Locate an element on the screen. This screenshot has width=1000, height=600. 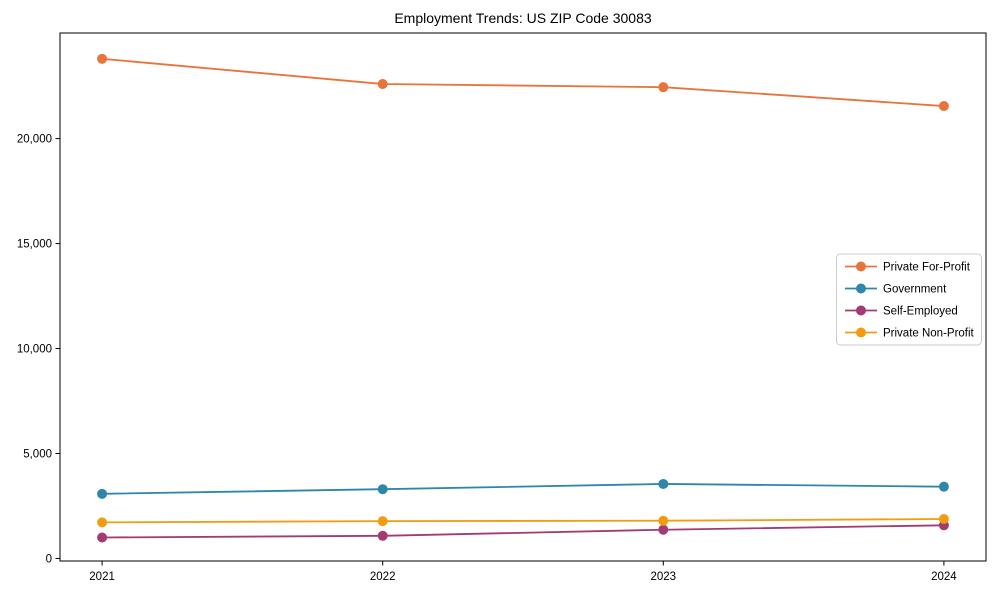
y-tick-label: 20,000 is located at coordinates (34, 140).